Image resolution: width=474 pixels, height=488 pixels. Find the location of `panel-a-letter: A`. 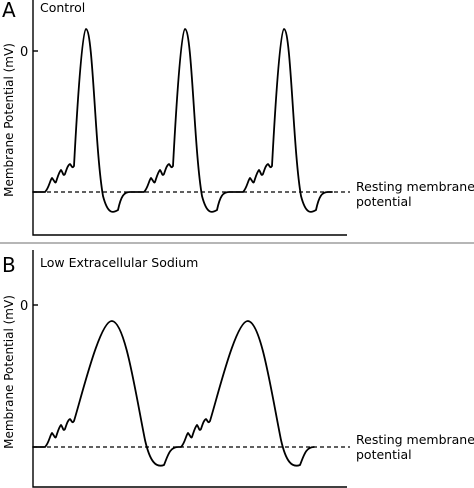

panel-a-letter: A is located at coordinates (9, 11).